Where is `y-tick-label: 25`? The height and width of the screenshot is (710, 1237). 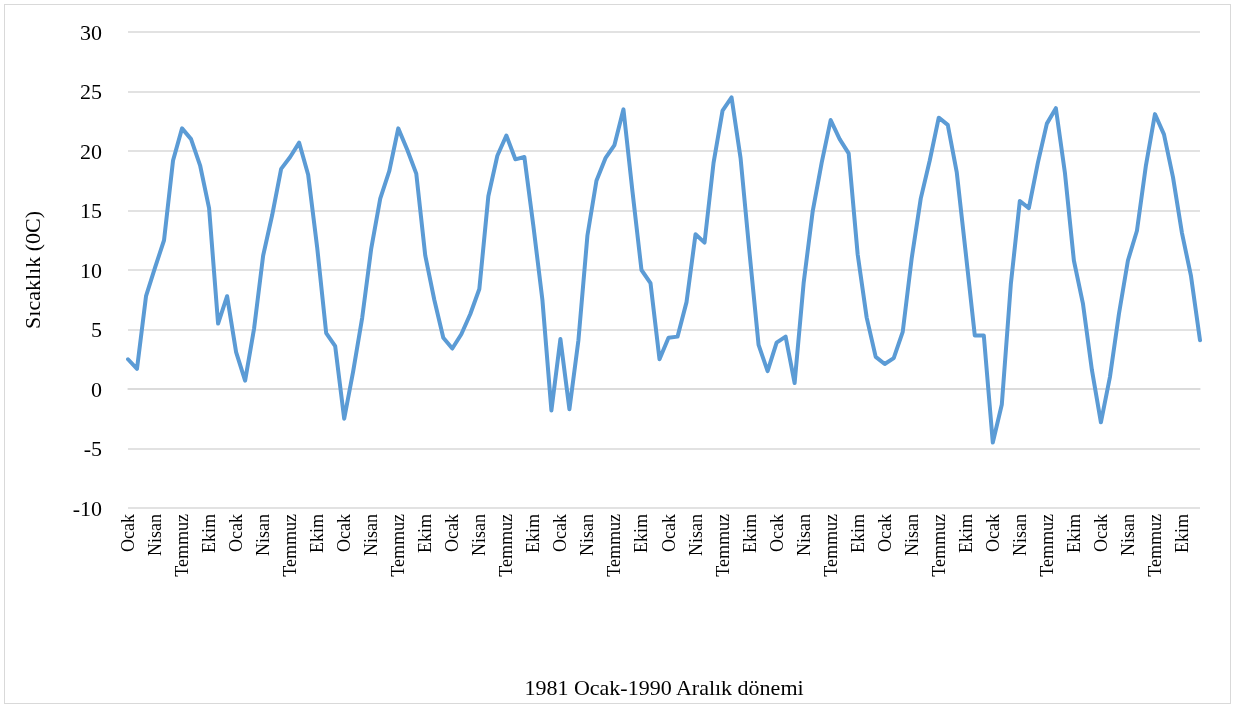
y-tick-label: 25 is located at coordinates (91, 91).